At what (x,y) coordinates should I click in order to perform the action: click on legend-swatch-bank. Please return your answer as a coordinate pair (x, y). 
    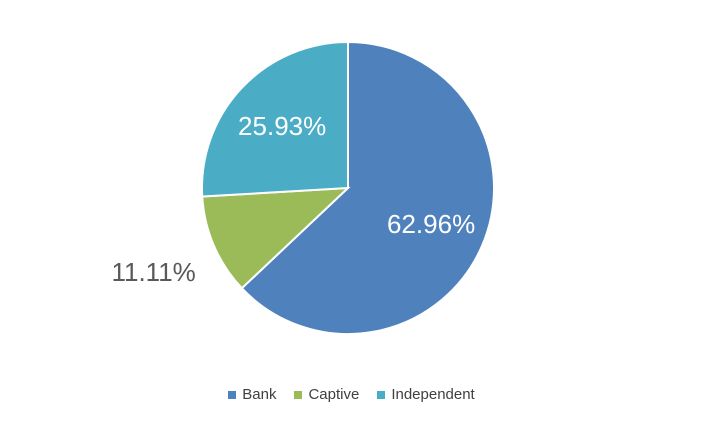
    Looking at the image, I should click on (232, 394).